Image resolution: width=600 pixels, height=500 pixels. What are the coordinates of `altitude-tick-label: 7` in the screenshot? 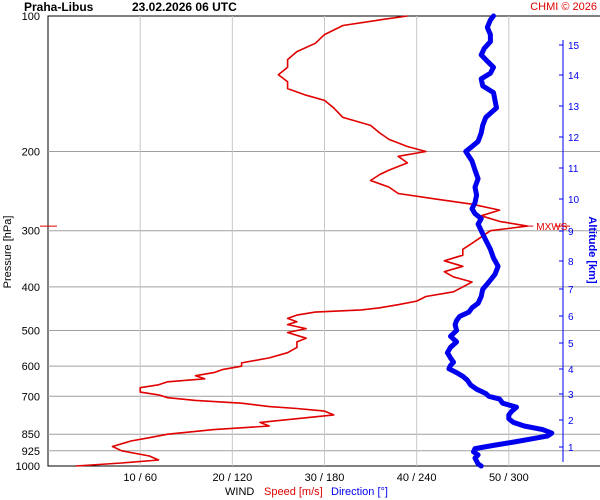 It's located at (571, 290).